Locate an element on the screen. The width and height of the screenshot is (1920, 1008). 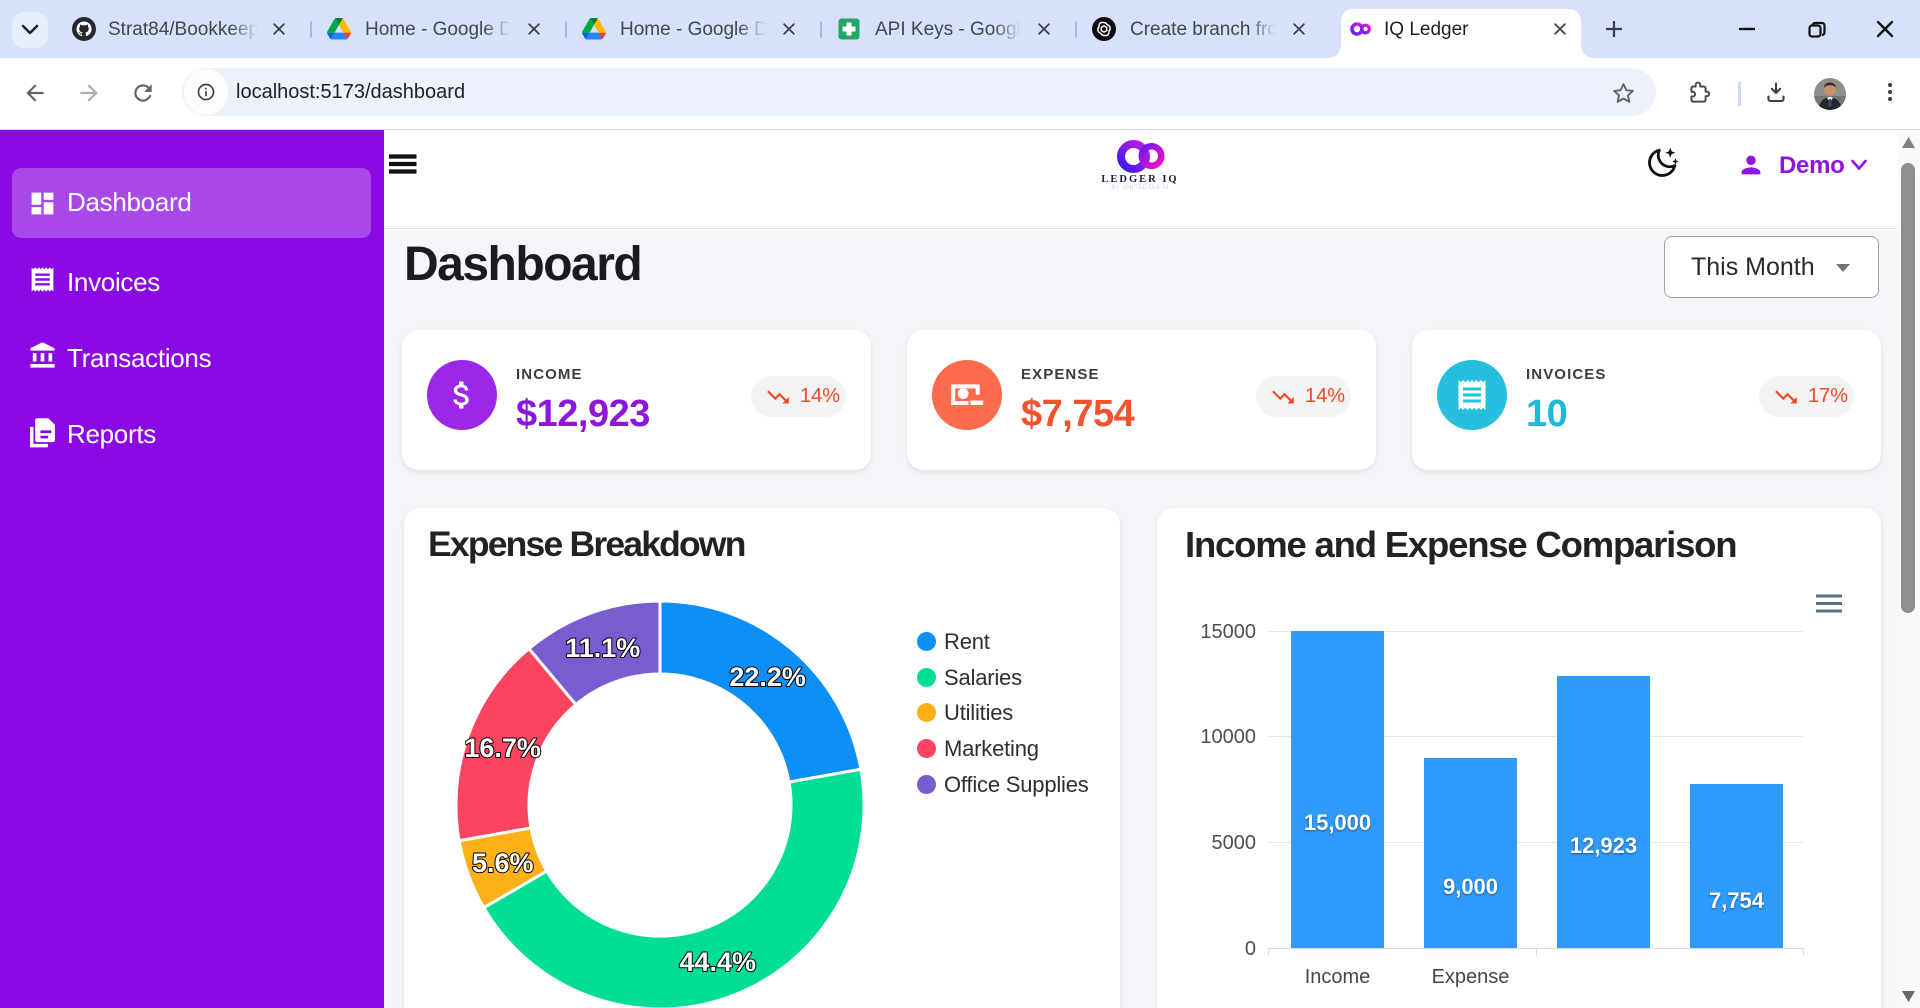
svg-text: 44.4% is located at coordinates (717, 962).